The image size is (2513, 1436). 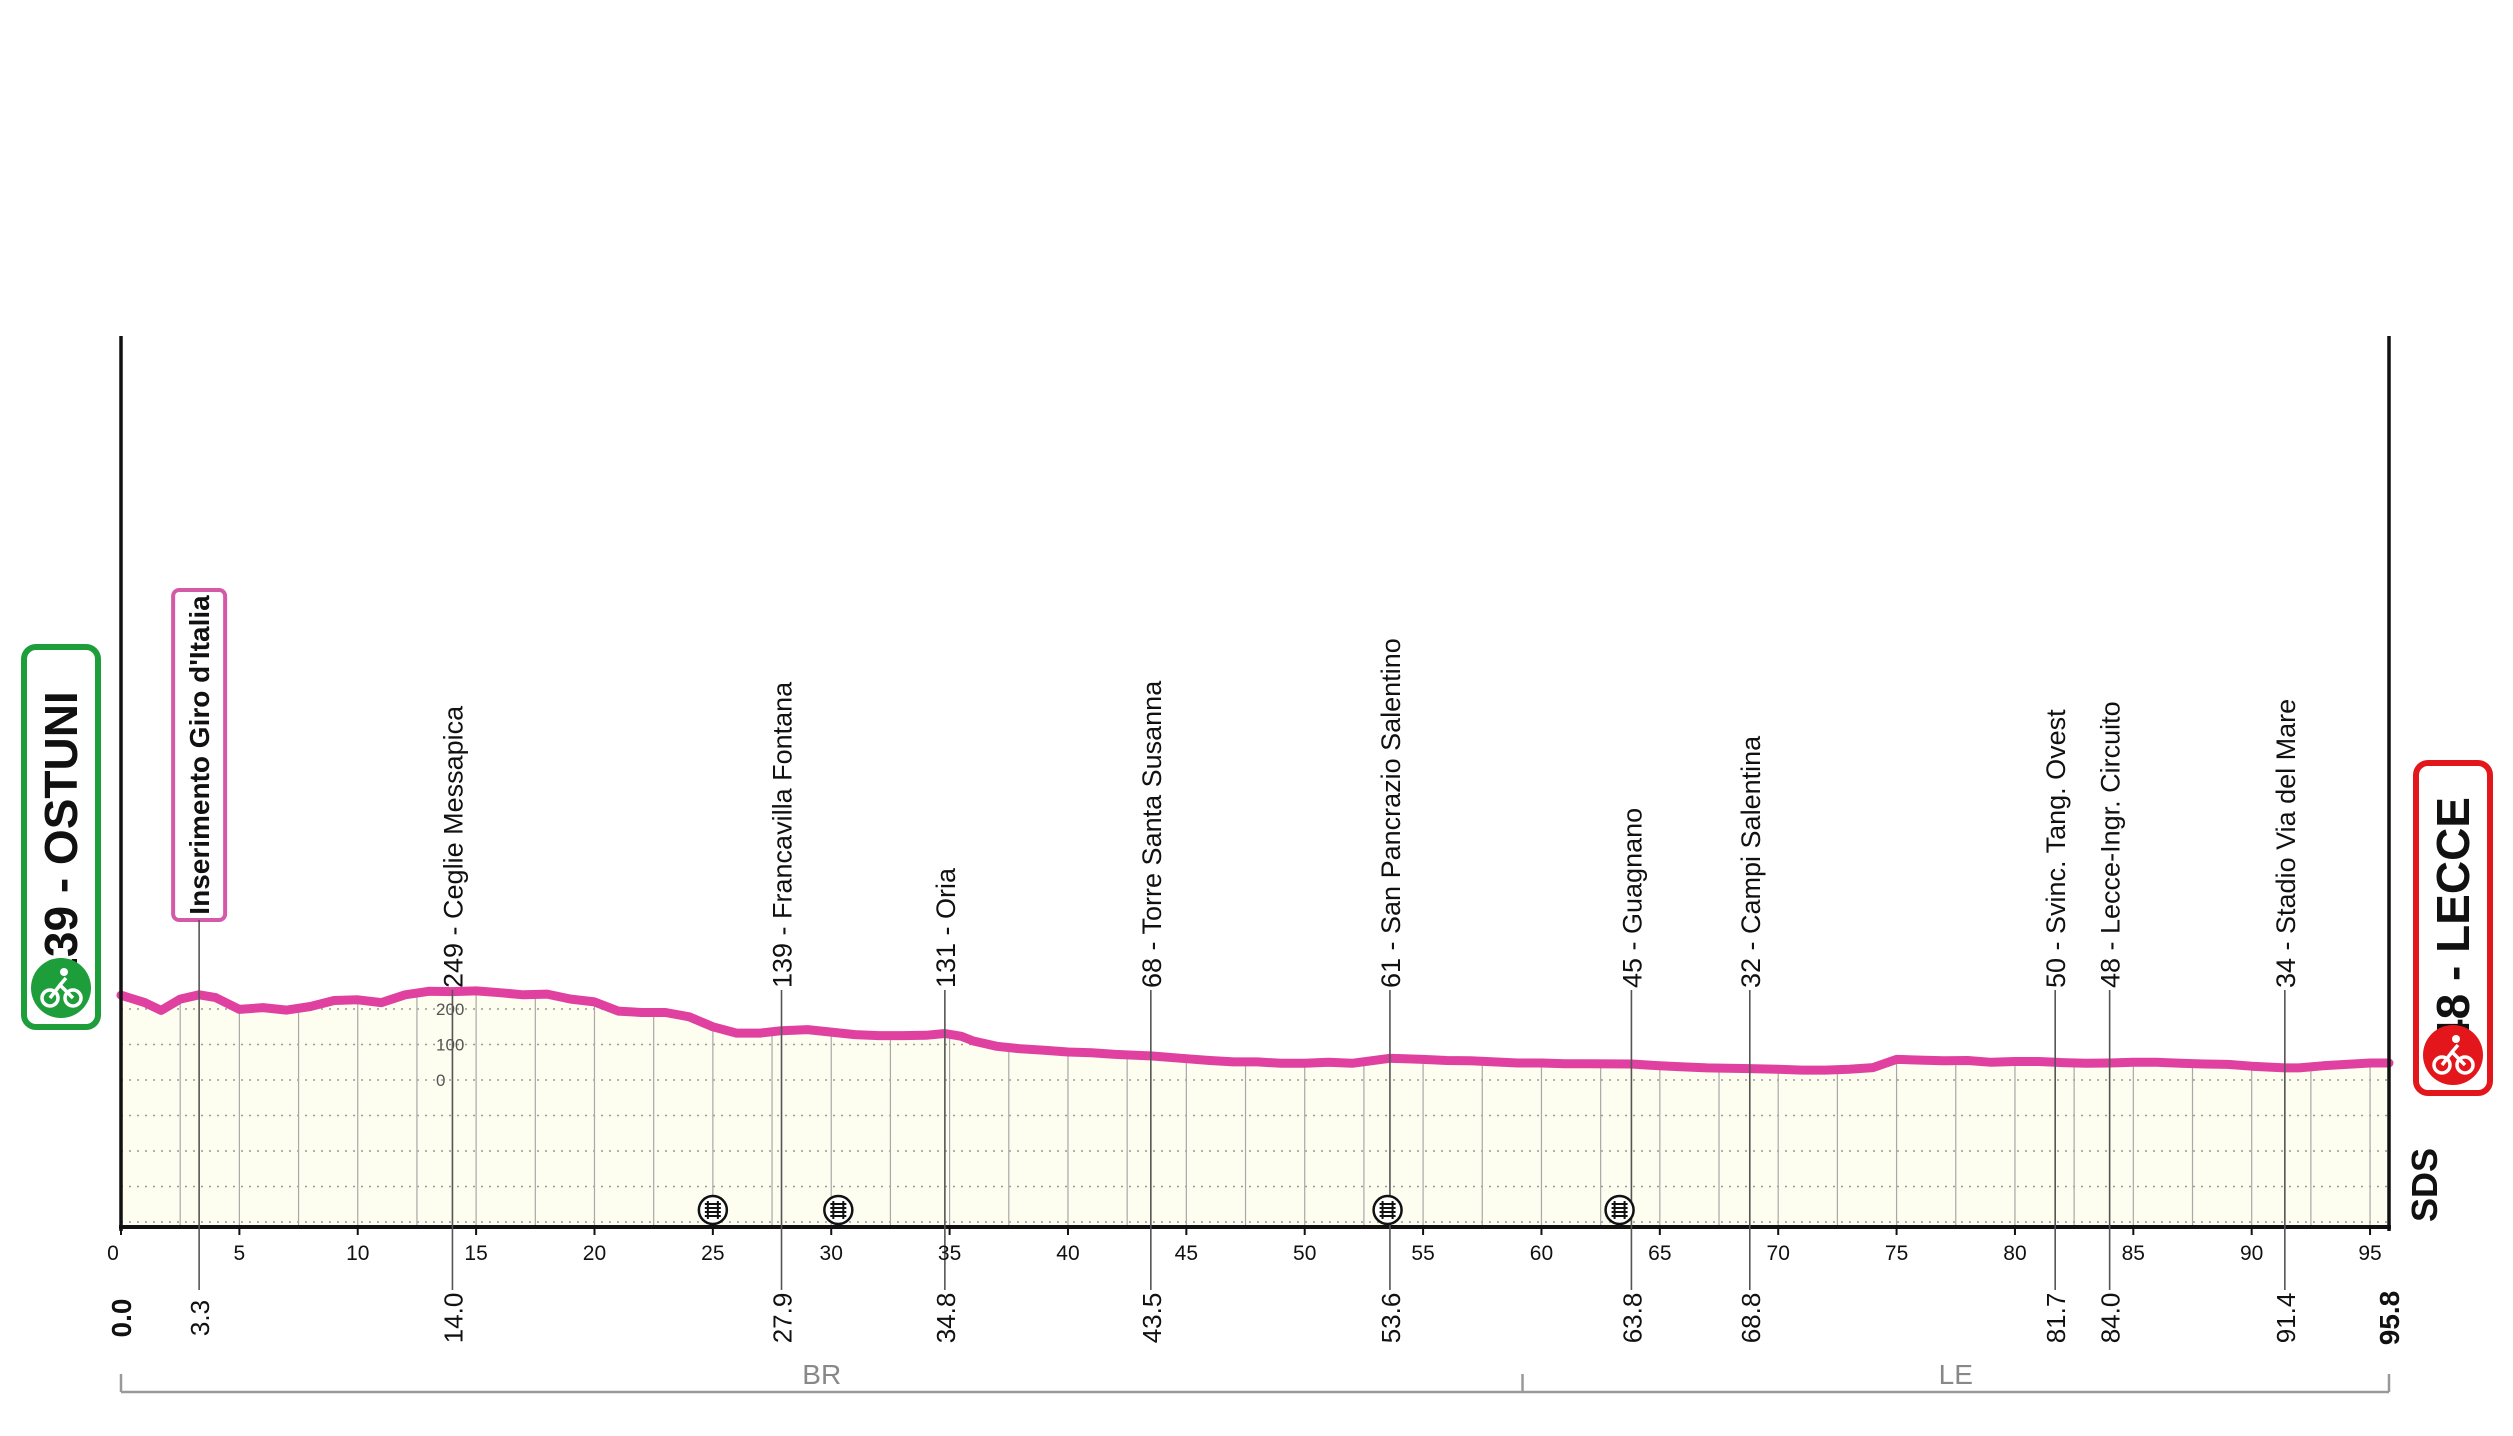 I want to click on x-tick-label: 25, so click(x=712, y=1253).